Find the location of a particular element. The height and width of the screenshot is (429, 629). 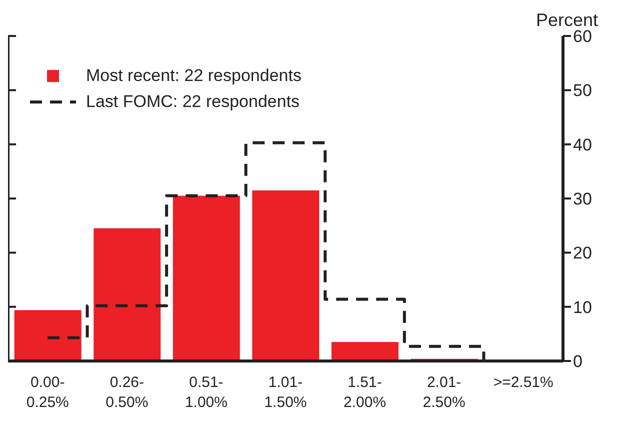

legend-label: Last FOMC: 22 respondents is located at coordinates (193, 102).